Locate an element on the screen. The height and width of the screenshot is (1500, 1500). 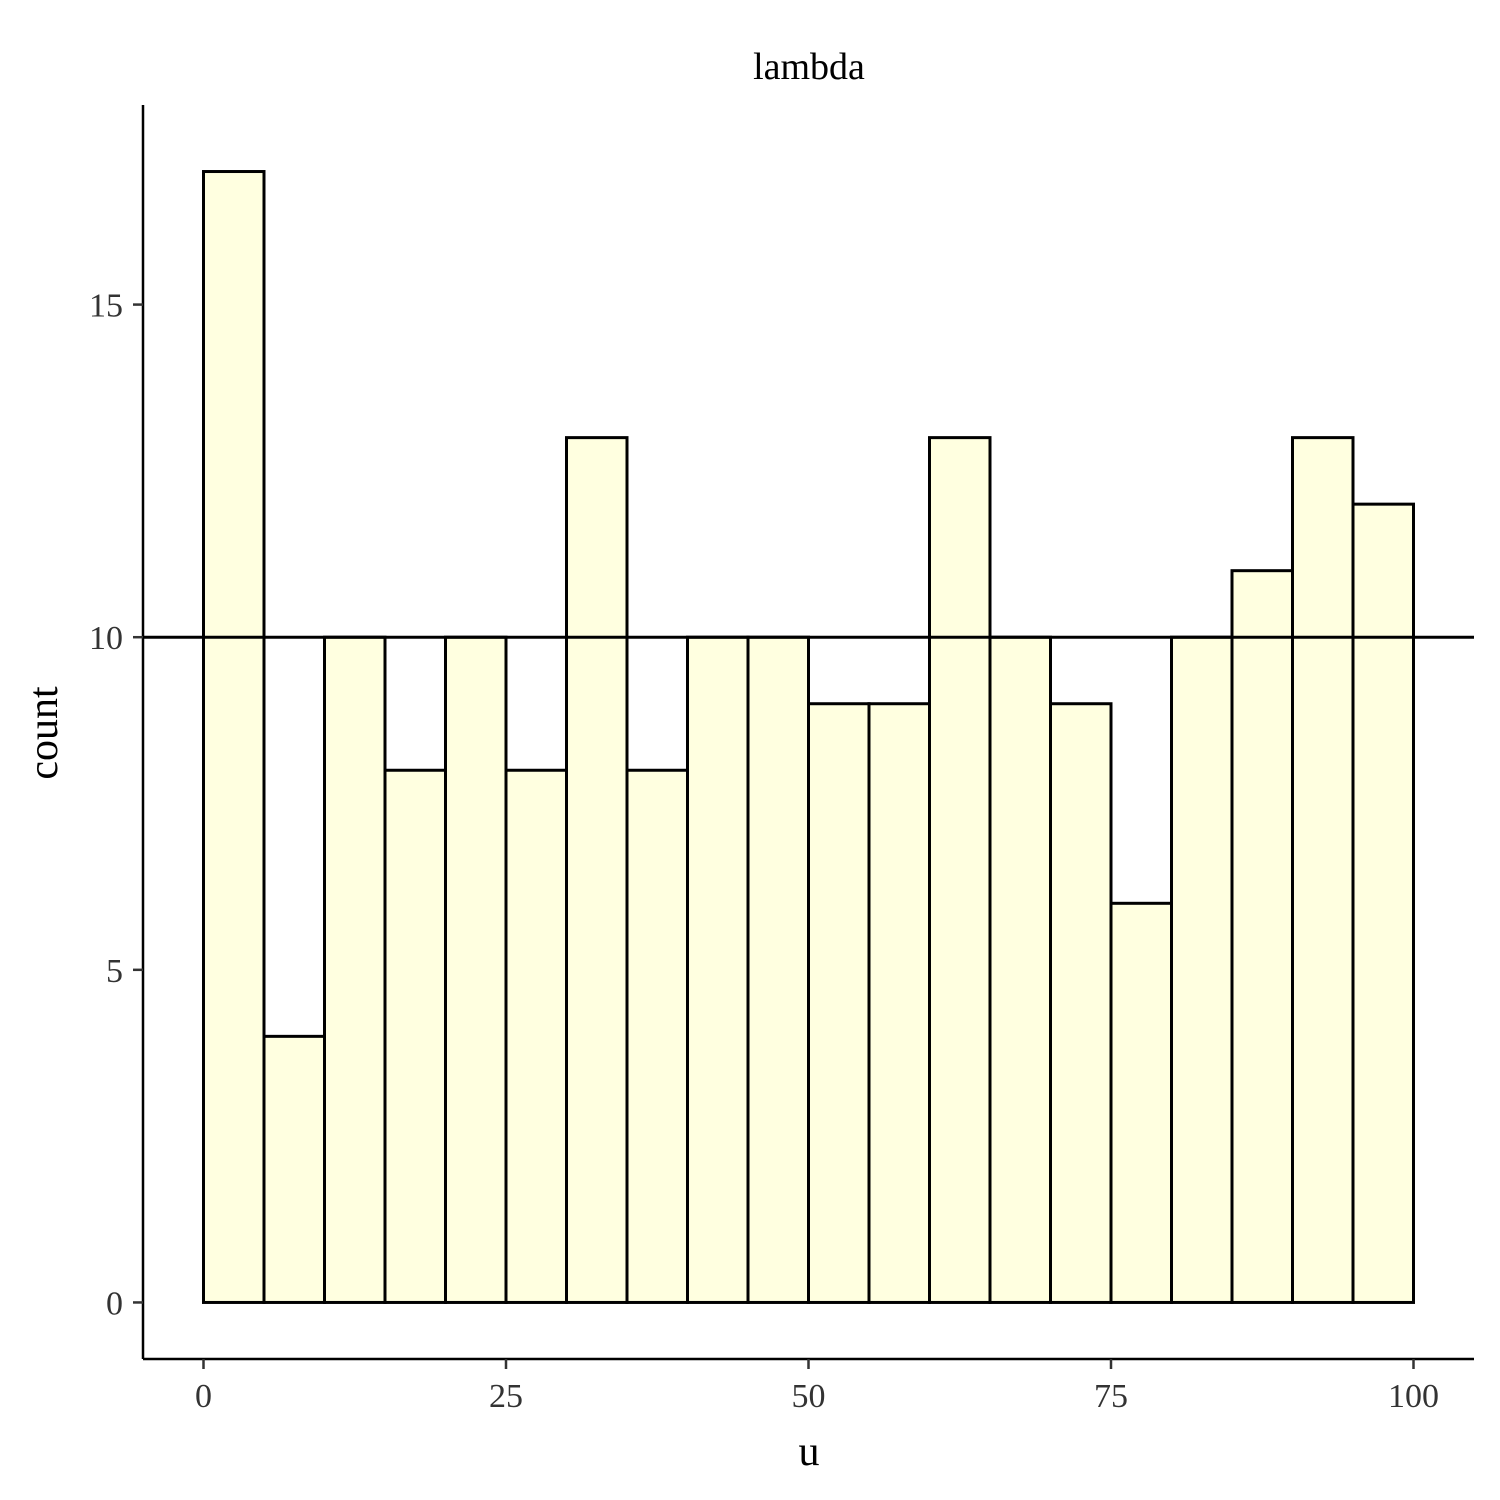
x-tick-label: 25 is located at coordinates (506, 1396).